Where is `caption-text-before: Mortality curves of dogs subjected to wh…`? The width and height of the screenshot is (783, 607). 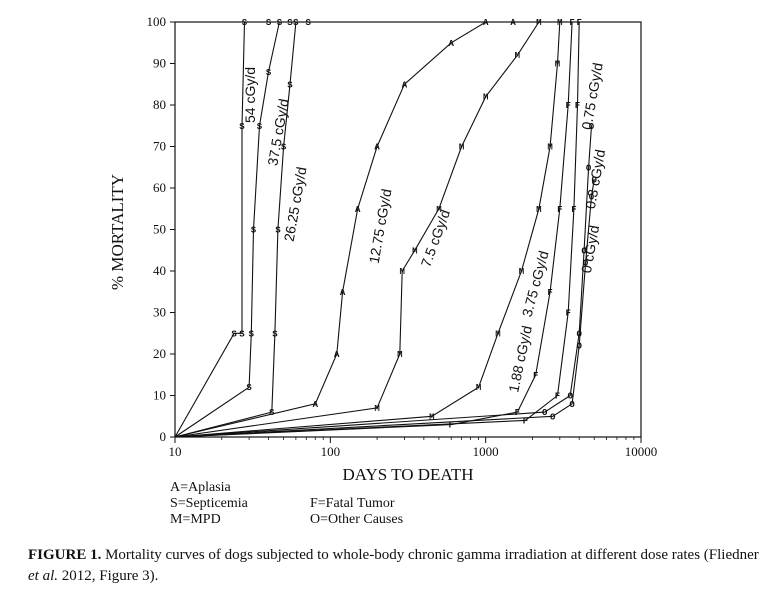
caption-text-before: Mortality curves of dogs subjected to wh… is located at coordinates (430, 555).